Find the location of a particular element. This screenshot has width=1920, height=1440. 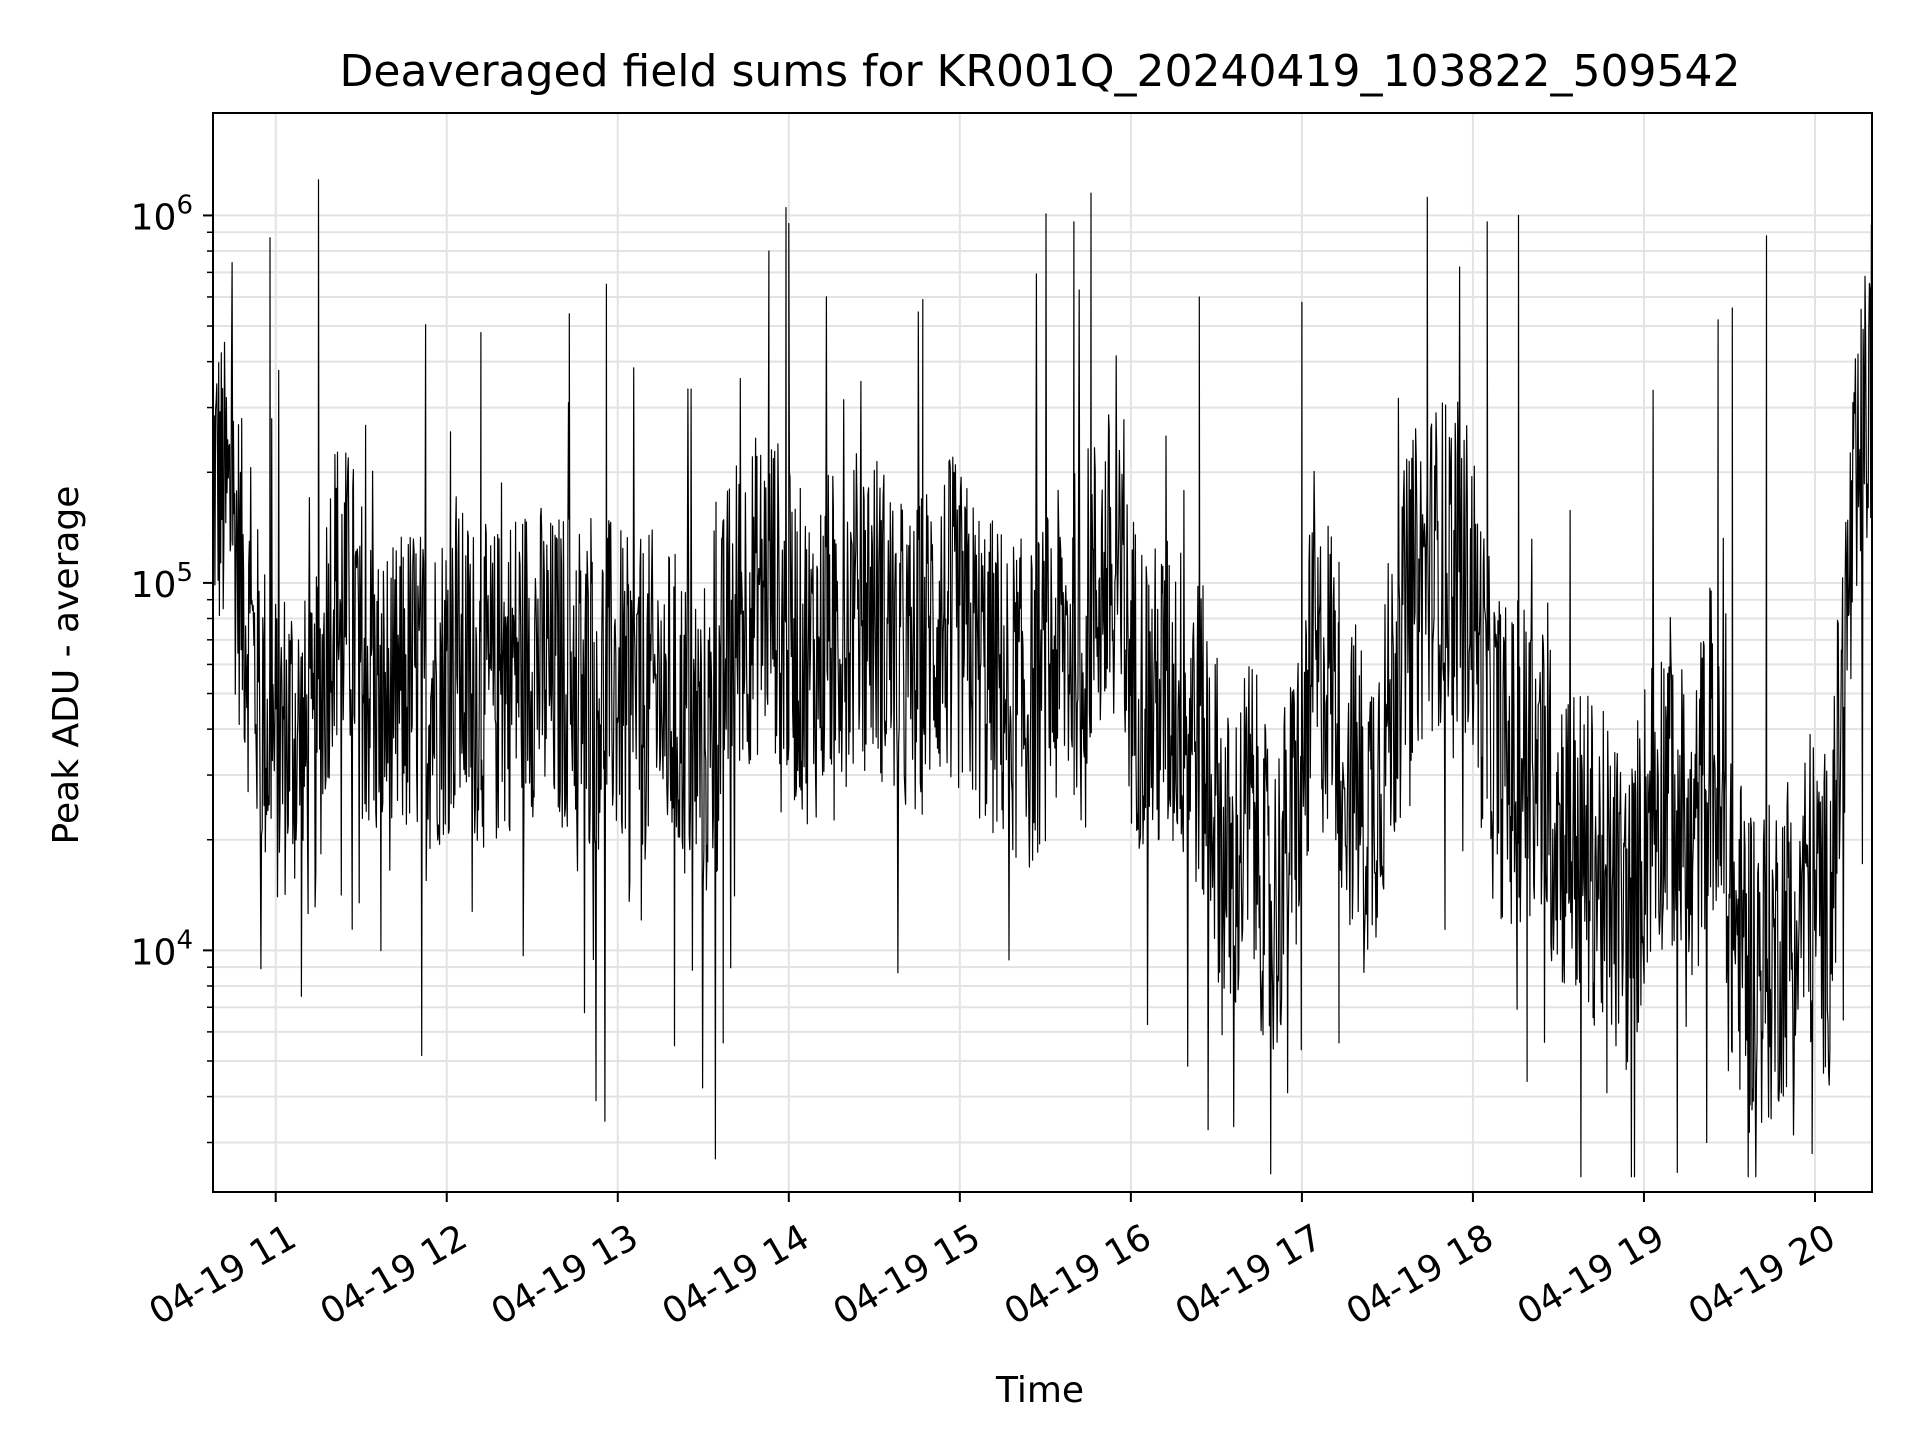

y-tick-label: 10⁴ is located at coordinates (162, 949).